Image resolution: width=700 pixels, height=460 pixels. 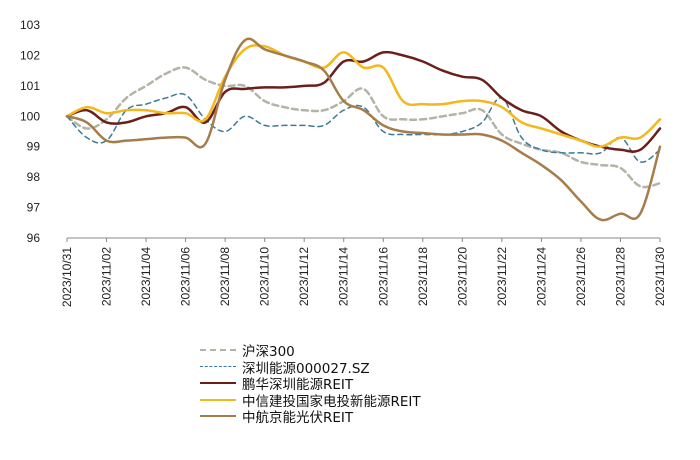 What do you see at coordinates (30, 116) in the screenshot?
I see `y-tick-label: 100` at bounding box center [30, 116].